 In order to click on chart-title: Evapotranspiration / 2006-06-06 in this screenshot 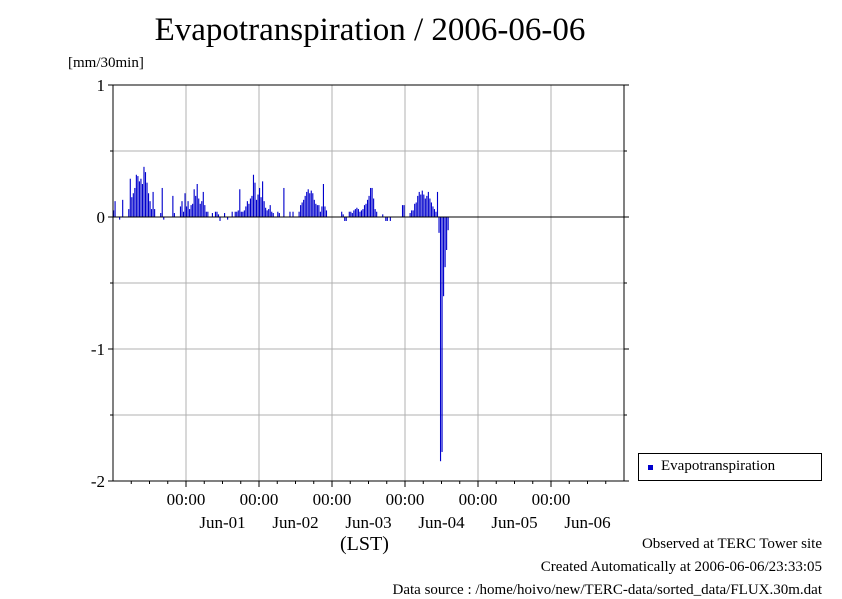, I will do `click(370, 30)`.